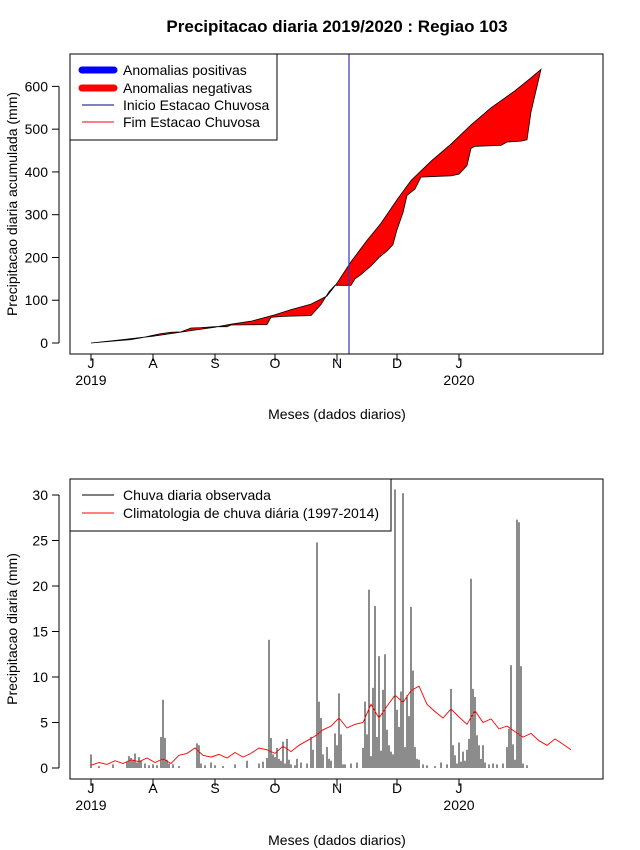 This screenshot has width=640, height=850. What do you see at coordinates (40, 586) in the screenshot?
I see `bottom-y-tick-label: 20` at bounding box center [40, 586].